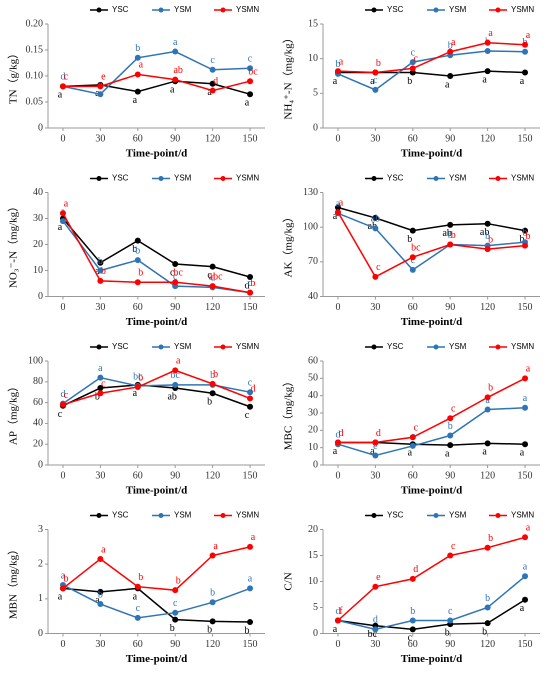 The width and height of the screenshot is (550, 674). I want to click on x-tick-label: 30, so click(100, 475).